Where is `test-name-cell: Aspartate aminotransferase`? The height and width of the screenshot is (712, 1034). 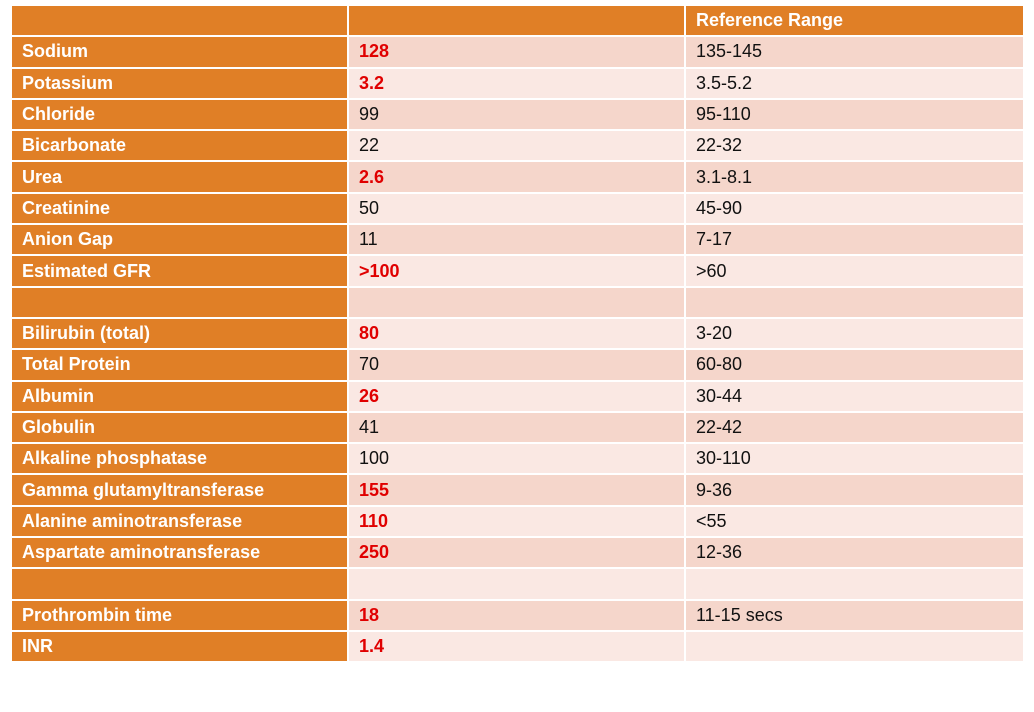
test-name-cell: Aspartate aminotransferase is located at coordinates (179, 553).